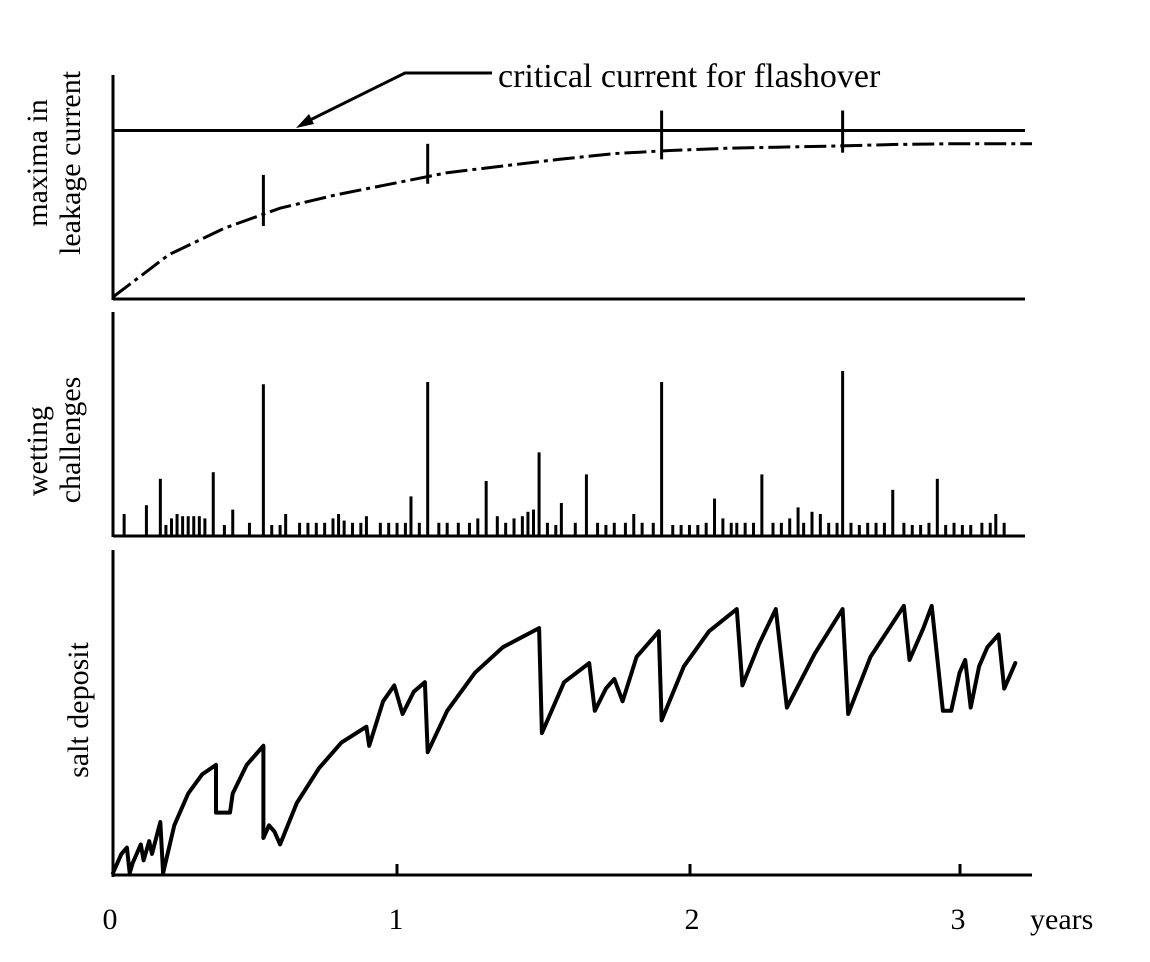 This screenshot has height=962, width=1150. Describe the element at coordinates (37, 451) in the screenshot. I see `wetting-ylabel-line1: wetting` at that location.